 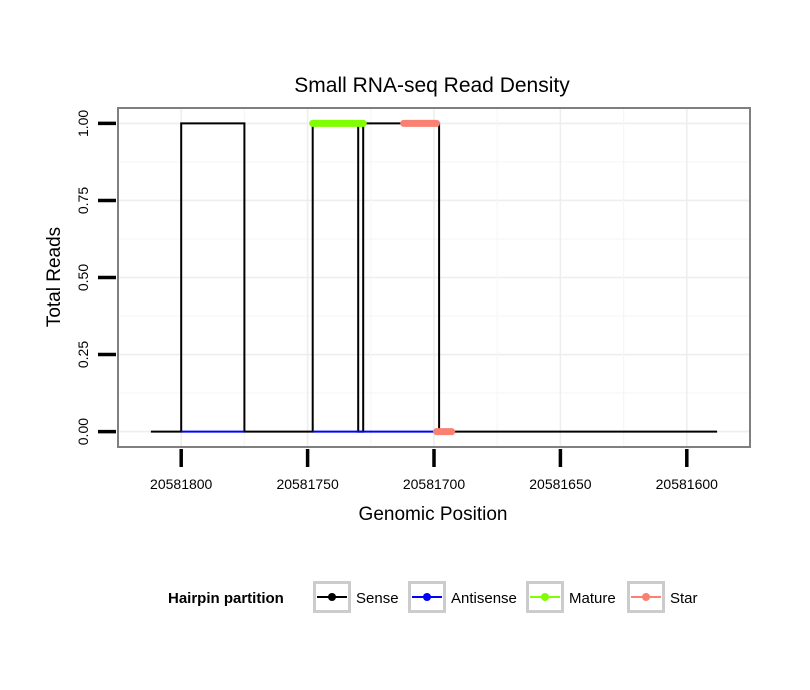 What do you see at coordinates (592, 598) in the screenshot?
I see `legend-item-label: Mature` at bounding box center [592, 598].